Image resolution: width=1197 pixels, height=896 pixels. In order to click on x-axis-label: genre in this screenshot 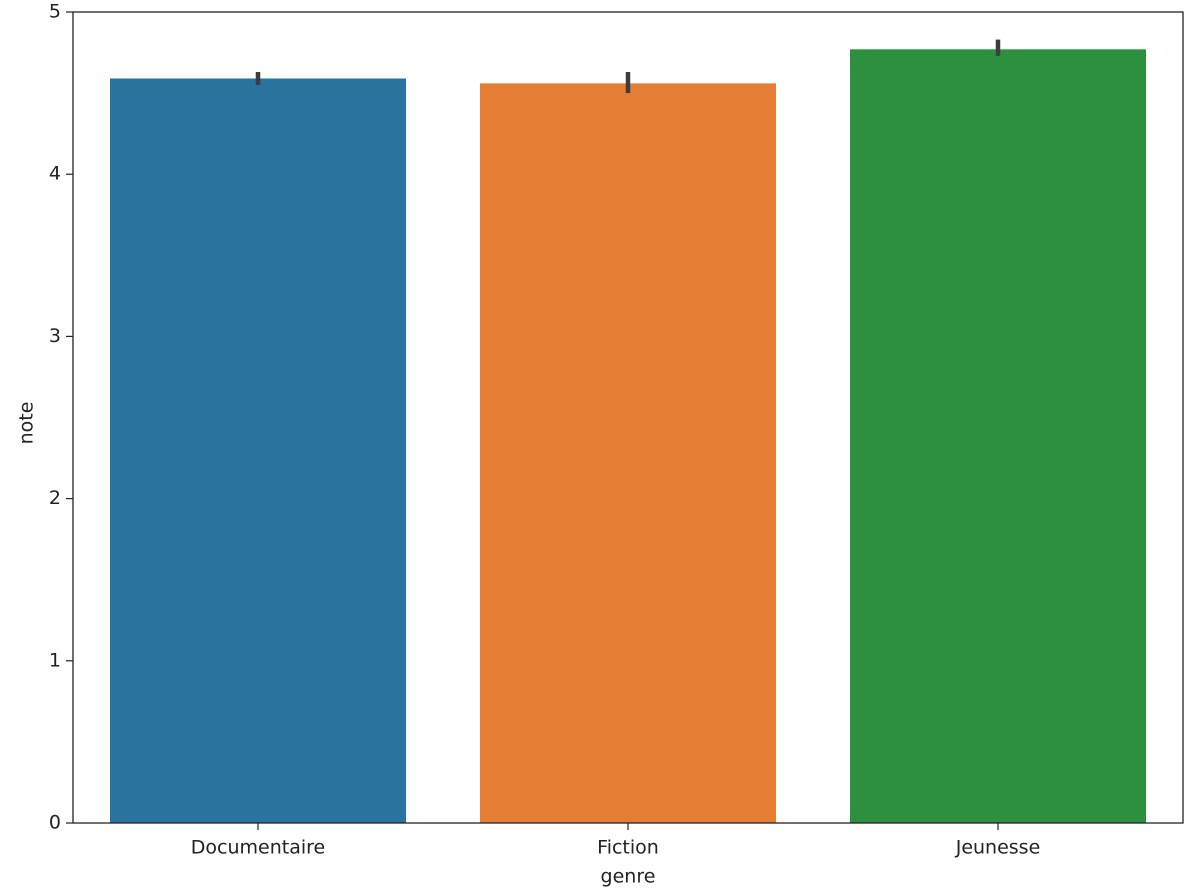, I will do `click(628, 877)`.